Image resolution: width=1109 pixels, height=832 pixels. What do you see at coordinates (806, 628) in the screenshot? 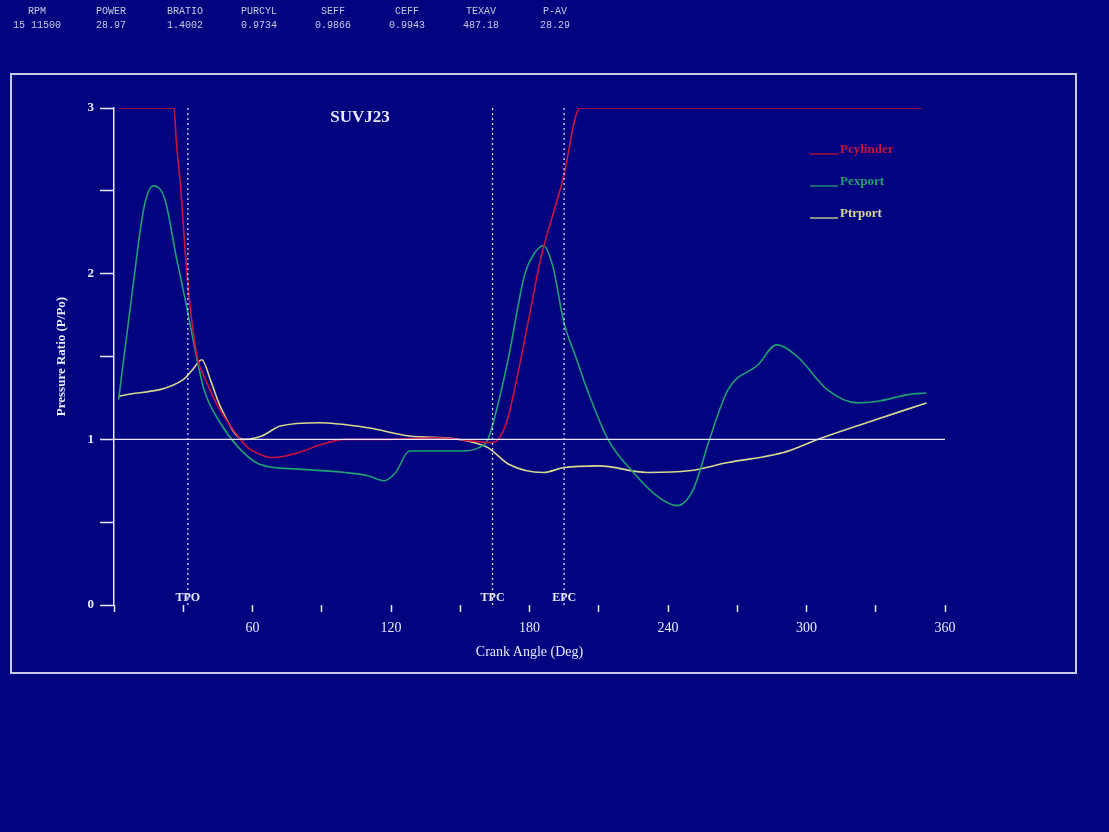
I see `x-tick-label: 300` at bounding box center [806, 628].